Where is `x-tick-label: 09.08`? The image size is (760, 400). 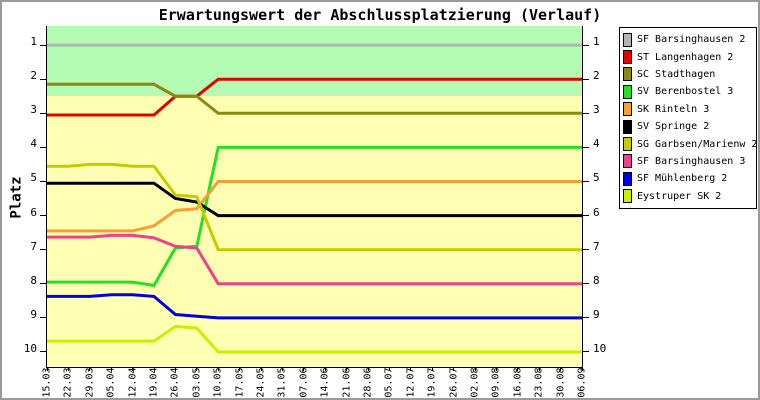 x-tick-label: 09.08 is located at coordinates (496, 382).